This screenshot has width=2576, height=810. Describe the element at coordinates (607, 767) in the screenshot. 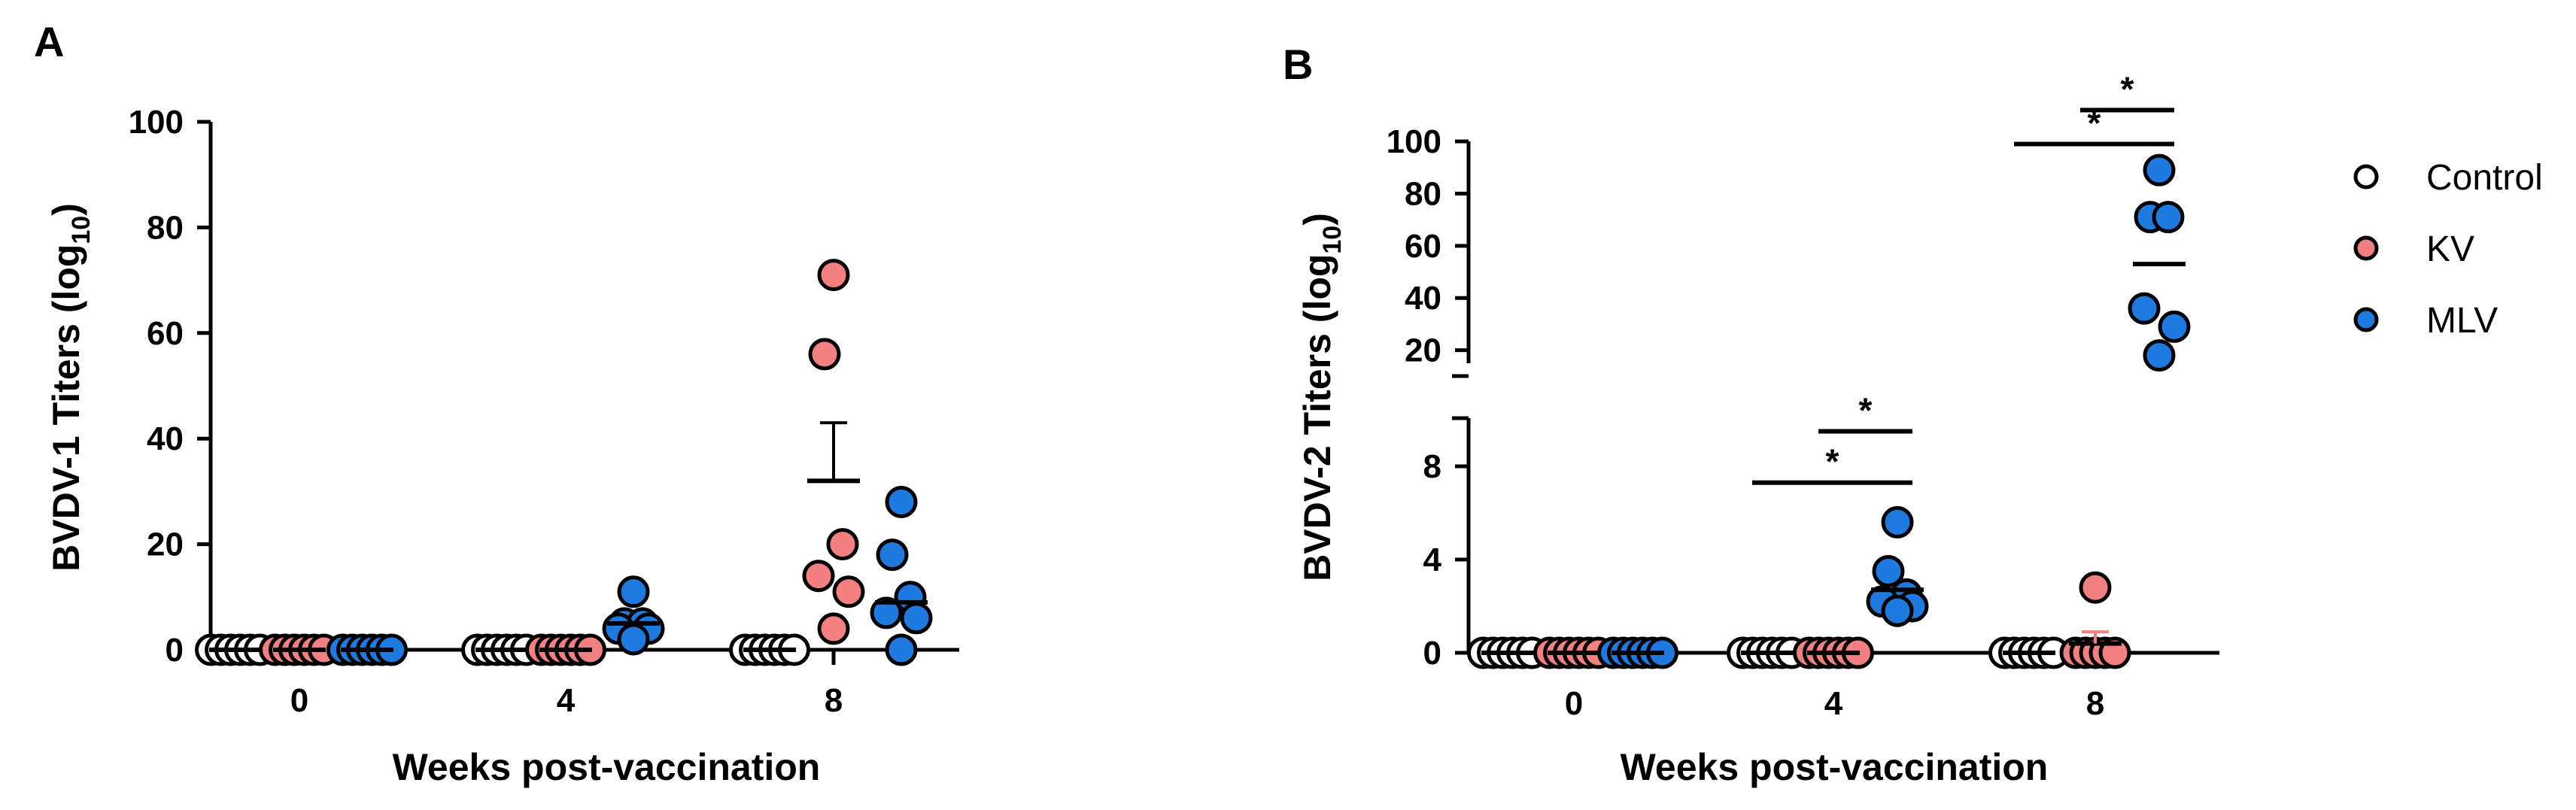

I see `panel-a-x-label: Weeks post-vaccination` at that location.